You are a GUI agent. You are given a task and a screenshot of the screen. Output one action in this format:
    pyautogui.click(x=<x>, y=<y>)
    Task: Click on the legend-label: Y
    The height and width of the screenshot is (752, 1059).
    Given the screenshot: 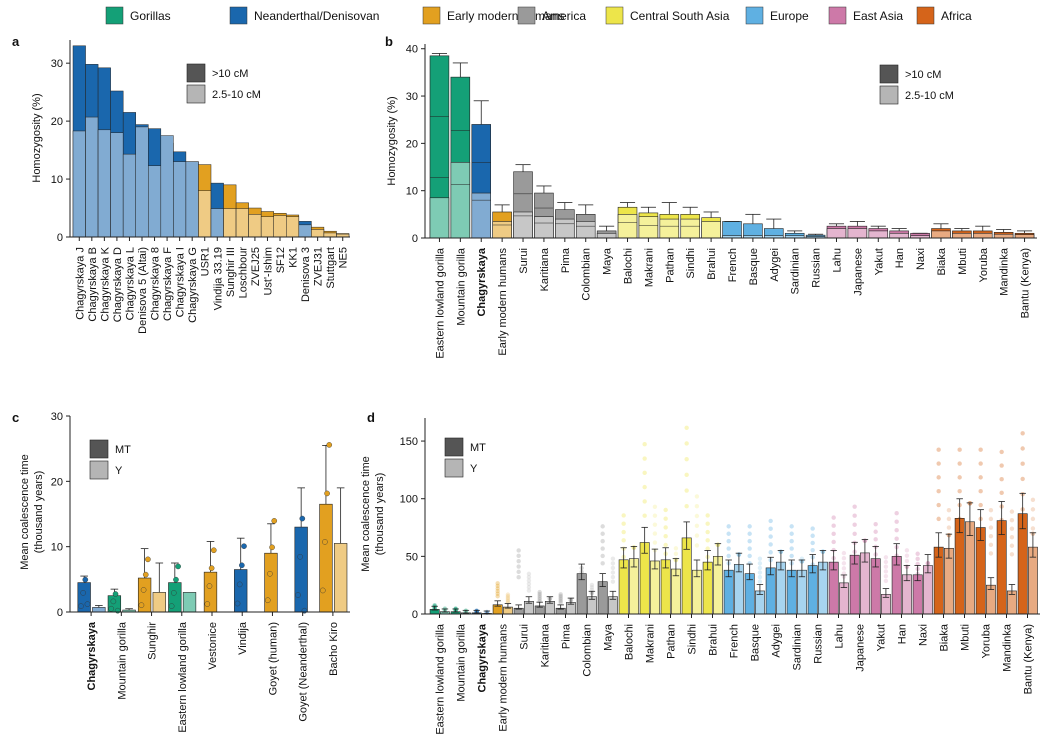 What is the action you would take?
    pyautogui.click(x=474, y=469)
    